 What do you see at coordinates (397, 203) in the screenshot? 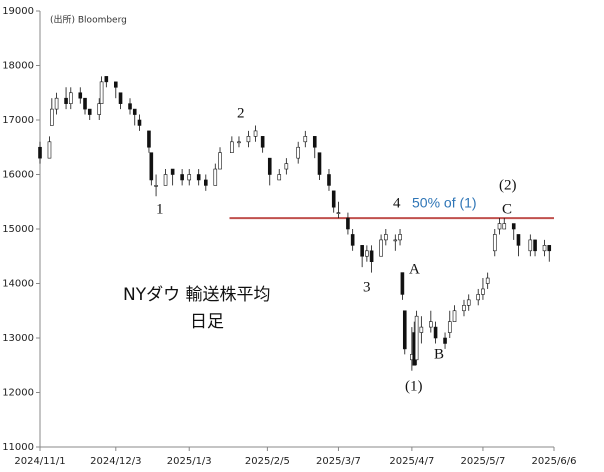
I see `wave-label: 4` at bounding box center [397, 203].